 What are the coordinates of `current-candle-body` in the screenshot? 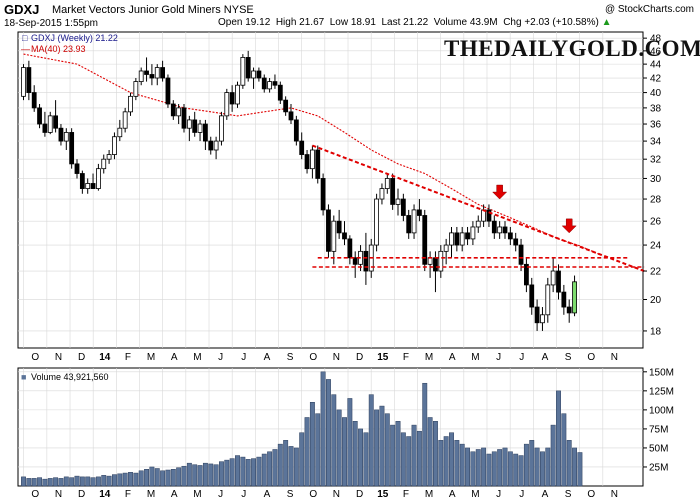 It's located at (574, 297).